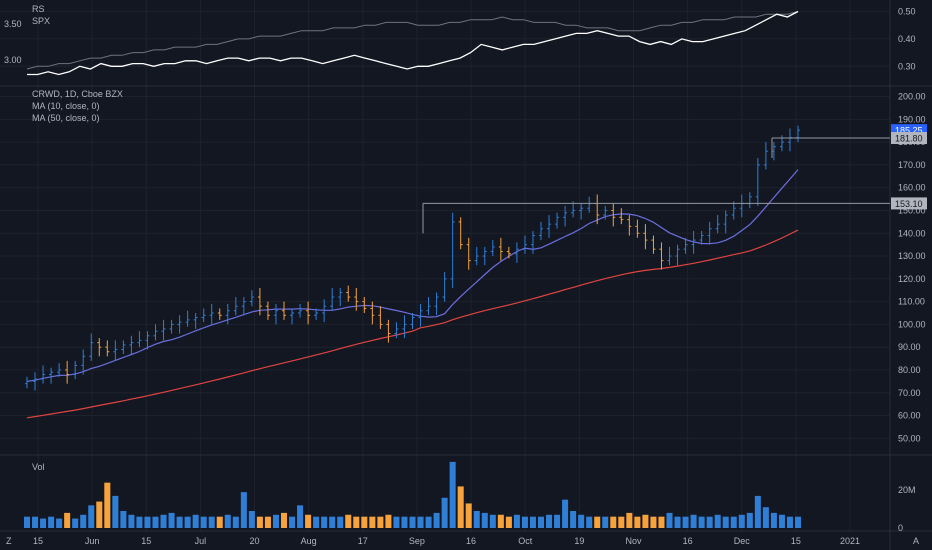  I want to click on auto-scale-button: A, so click(916, 541).